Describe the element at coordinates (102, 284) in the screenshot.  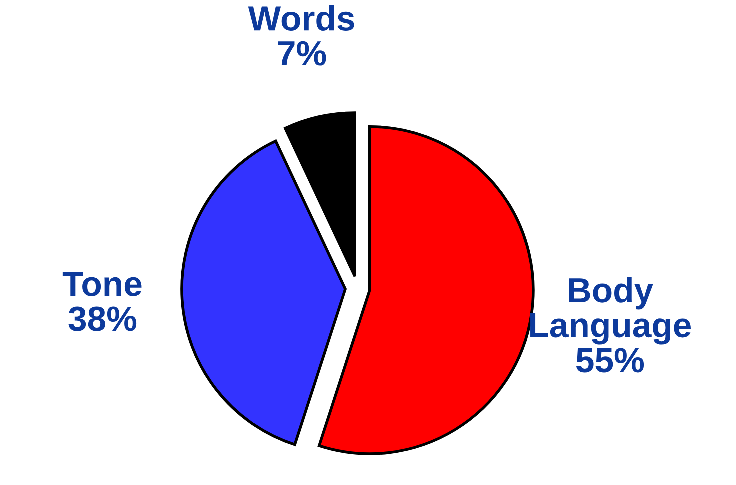
I see `slice-label: Tone` at that location.